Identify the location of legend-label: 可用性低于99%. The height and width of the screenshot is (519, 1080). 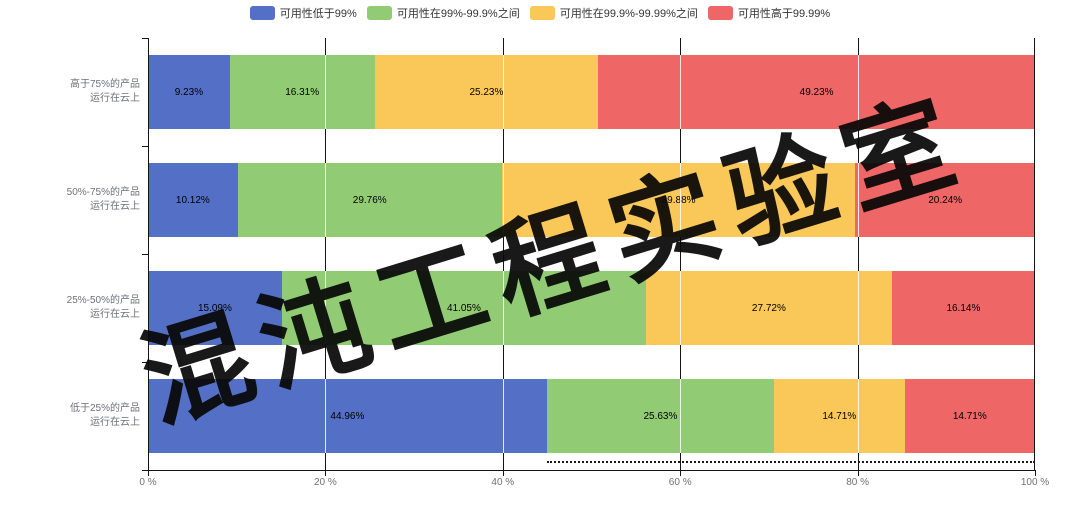
(318, 14).